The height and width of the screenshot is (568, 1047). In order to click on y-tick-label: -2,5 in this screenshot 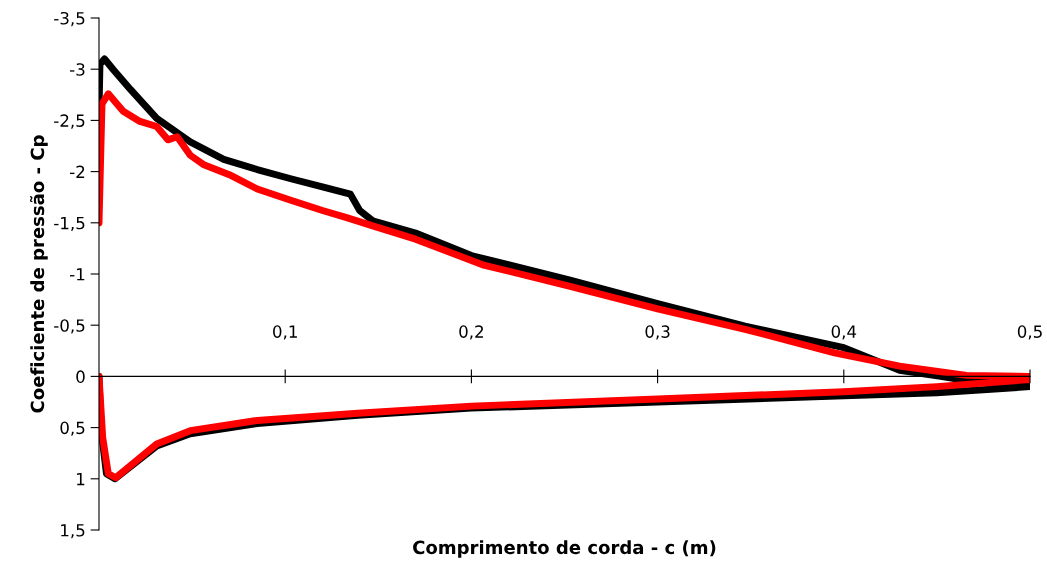, I will do `click(69, 121)`.